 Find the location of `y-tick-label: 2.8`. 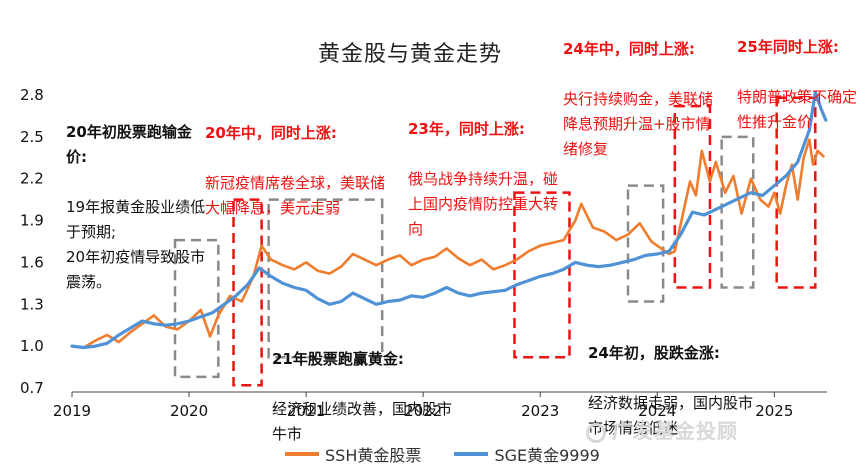

y-tick-label: 2.8 is located at coordinates (32, 95).